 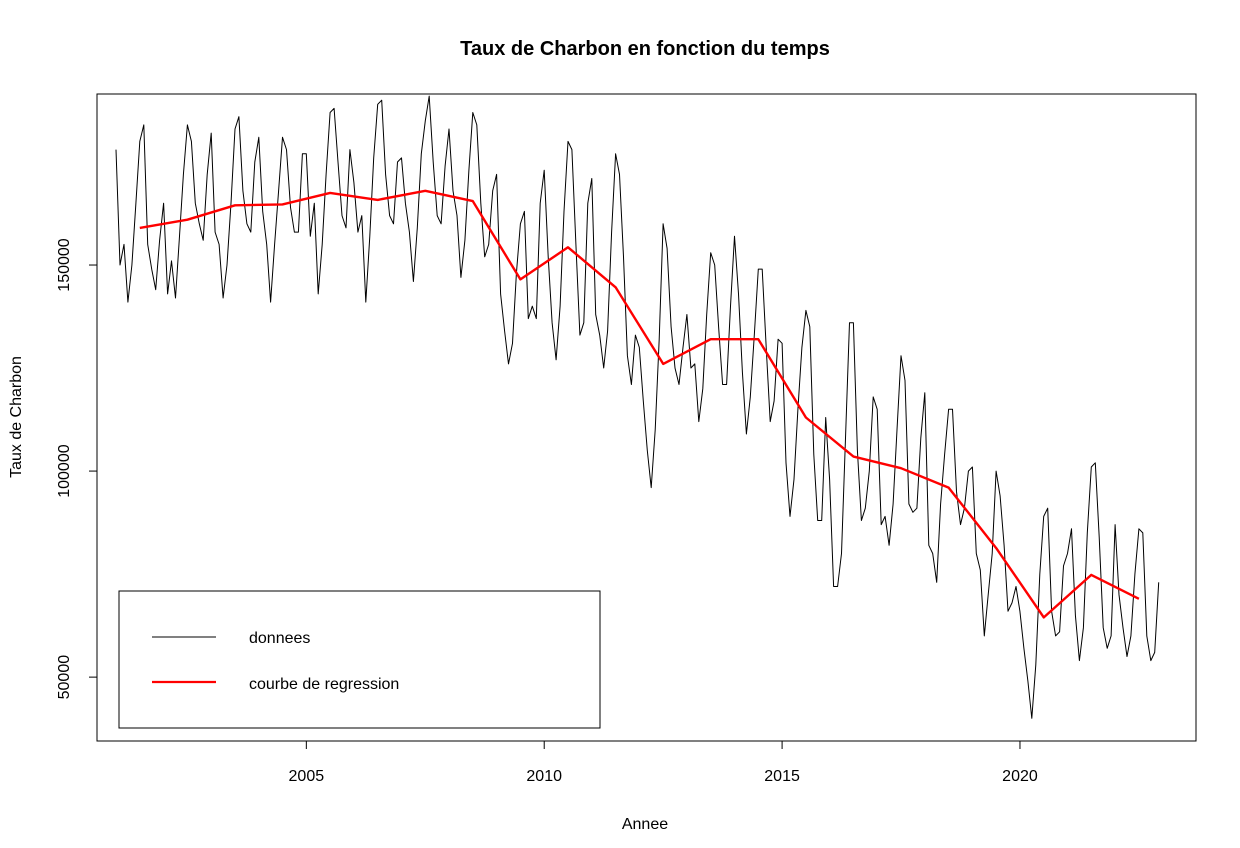 I want to click on y-tick-label: 100000, so click(x=64, y=470).